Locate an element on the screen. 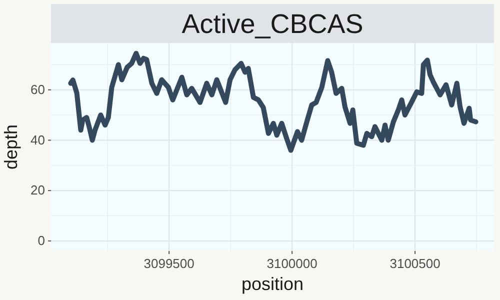 The width and height of the screenshot is (500, 300). y-tick-label: 0 is located at coordinates (41, 240).